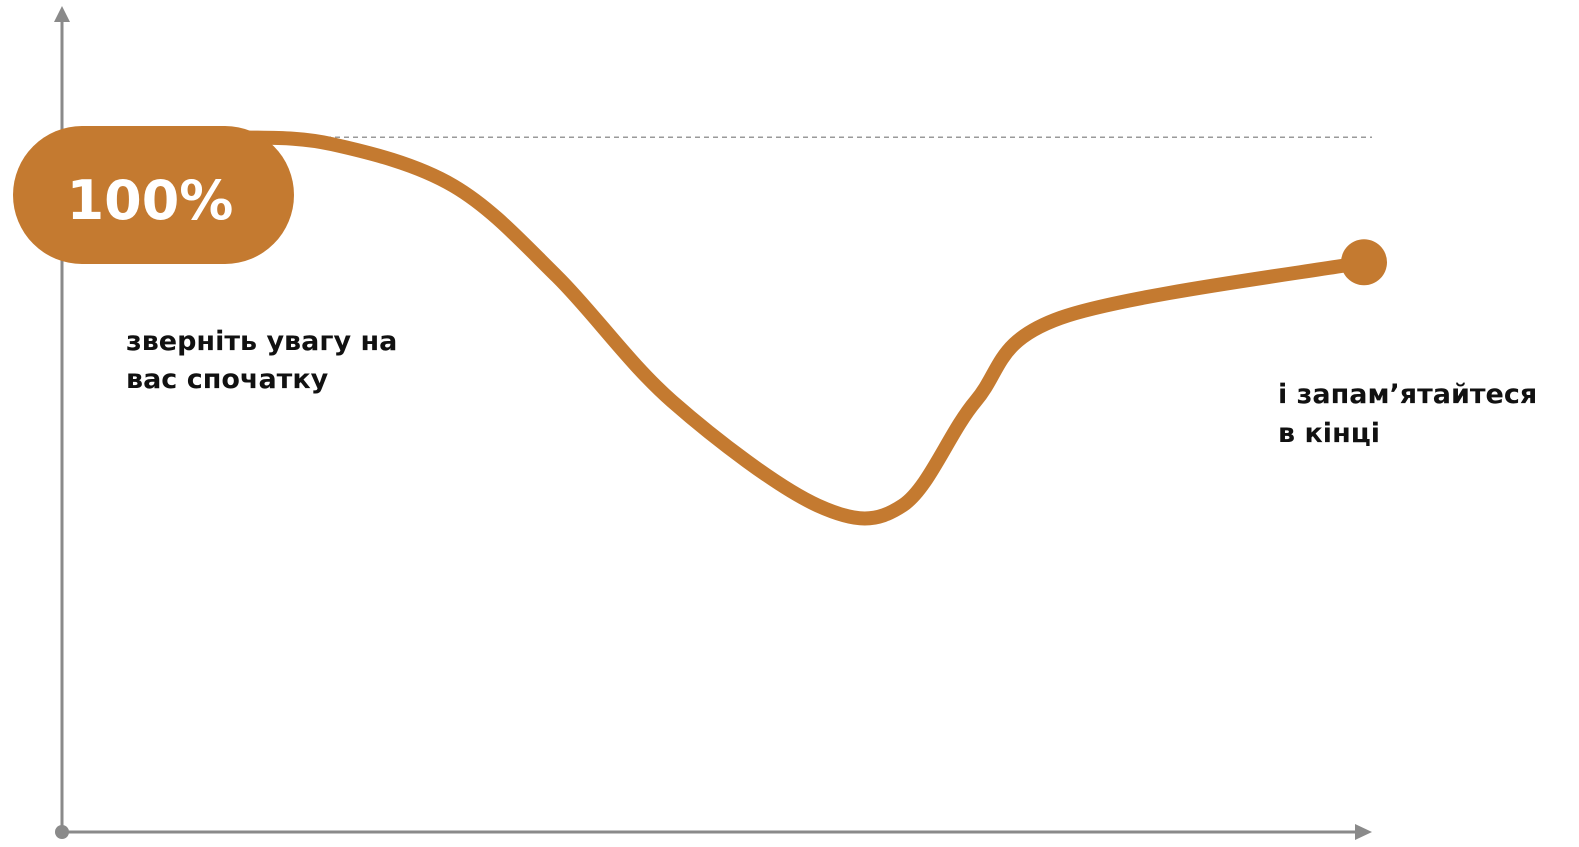  Describe the element at coordinates (227, 379) in the screenshot. I see `start-annotation-line-2: вас спочатку` at that location.